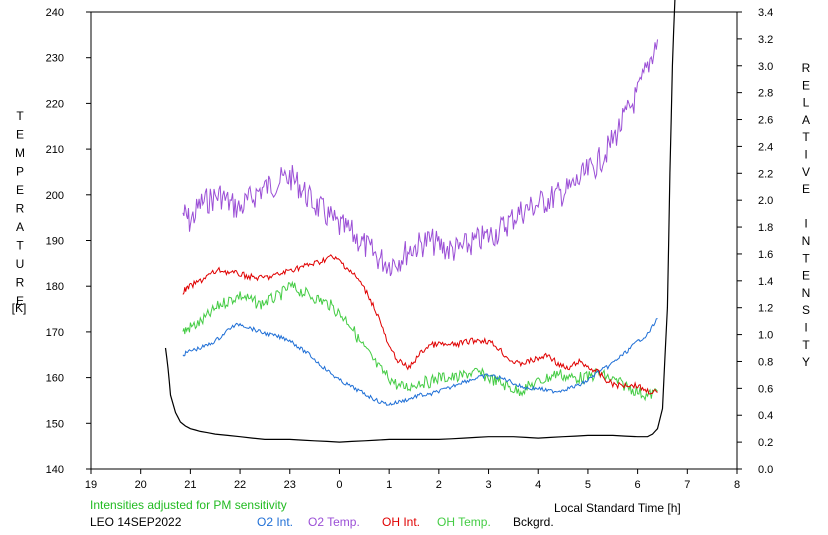 This screenshot has height=535, width=828. I want to click on x-tick-label: 1, so click(389, 485).